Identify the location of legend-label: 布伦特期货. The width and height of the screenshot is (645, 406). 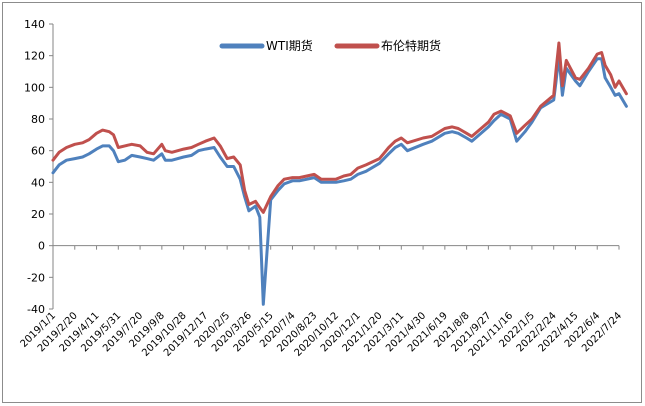
(411, 45).